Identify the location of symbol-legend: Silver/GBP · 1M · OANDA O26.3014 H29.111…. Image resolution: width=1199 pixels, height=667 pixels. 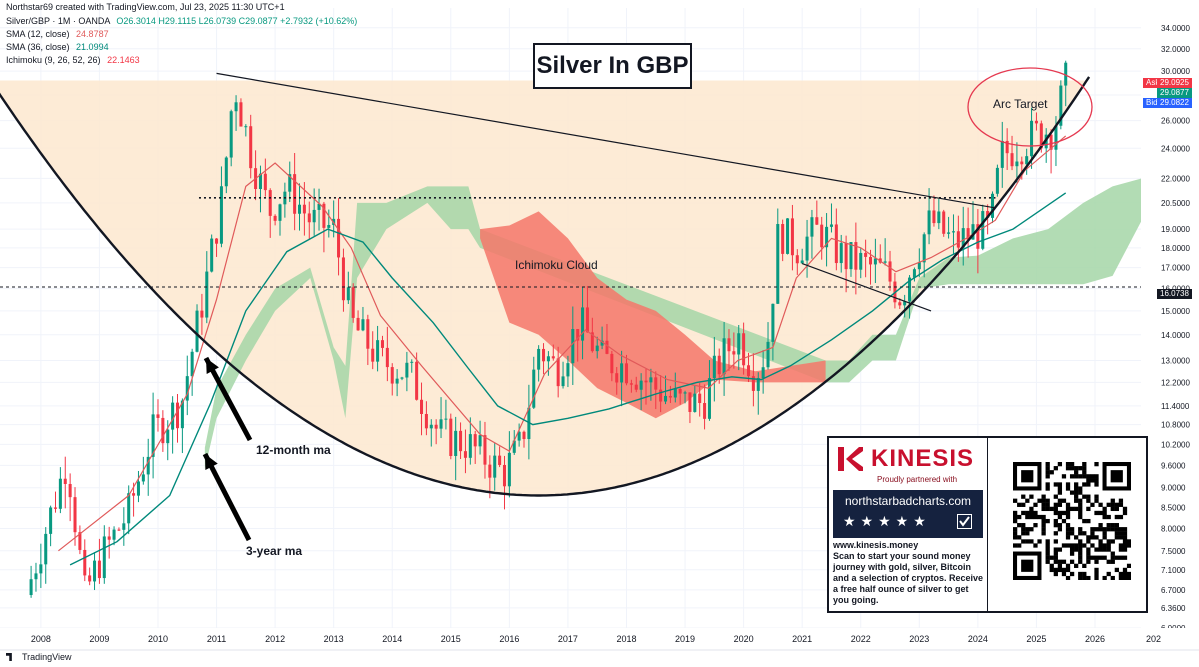
(181, 21).